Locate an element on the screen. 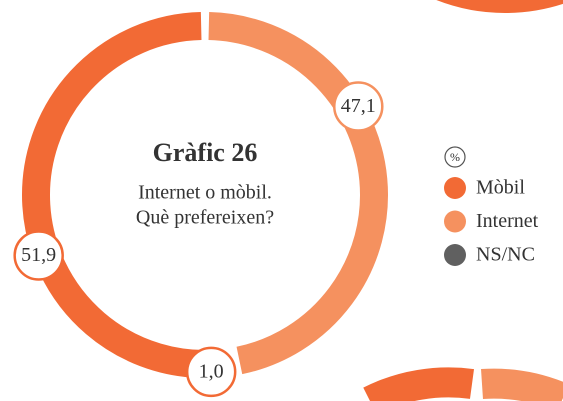 The image size is (563, 401). chart-title: Gràfic 26 is located at coordinates (205, 152).